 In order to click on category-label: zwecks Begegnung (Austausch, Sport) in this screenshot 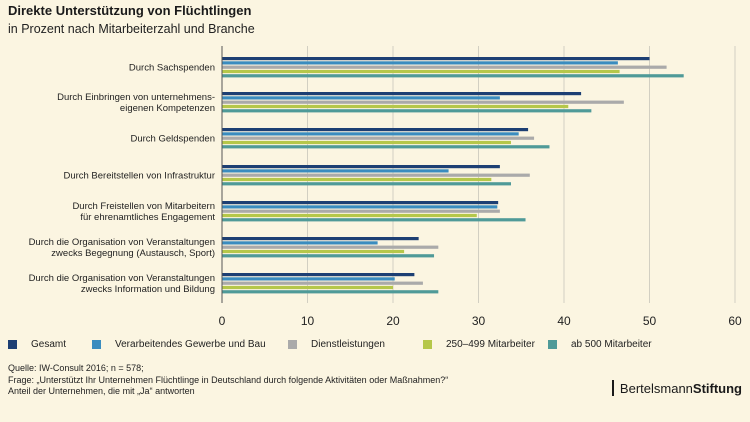, I will do `click(133, 253)`.